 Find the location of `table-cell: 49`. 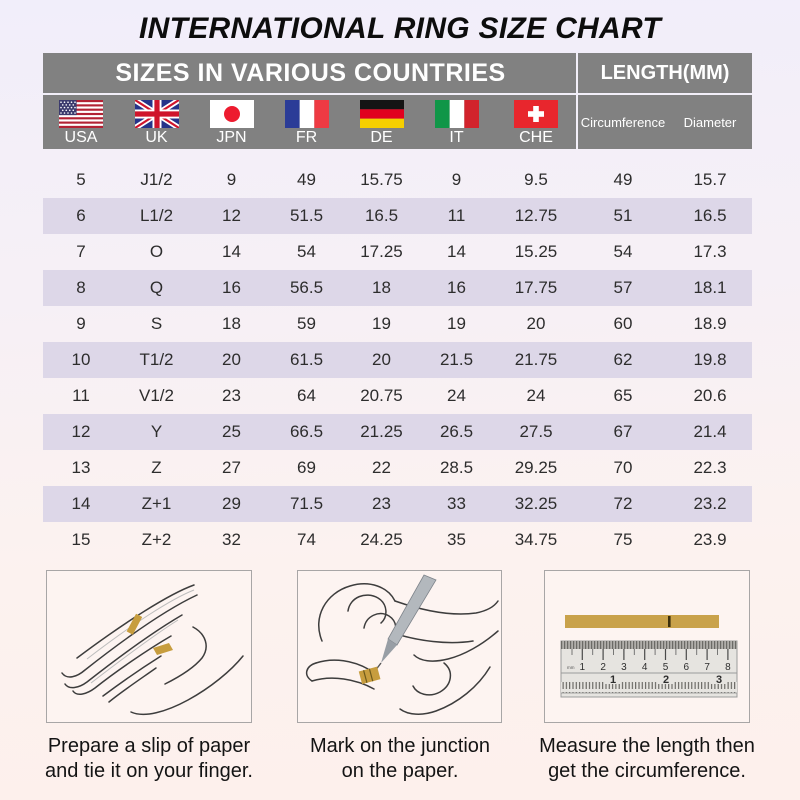

table-cell: 49 is located at coordinates (306, 179).